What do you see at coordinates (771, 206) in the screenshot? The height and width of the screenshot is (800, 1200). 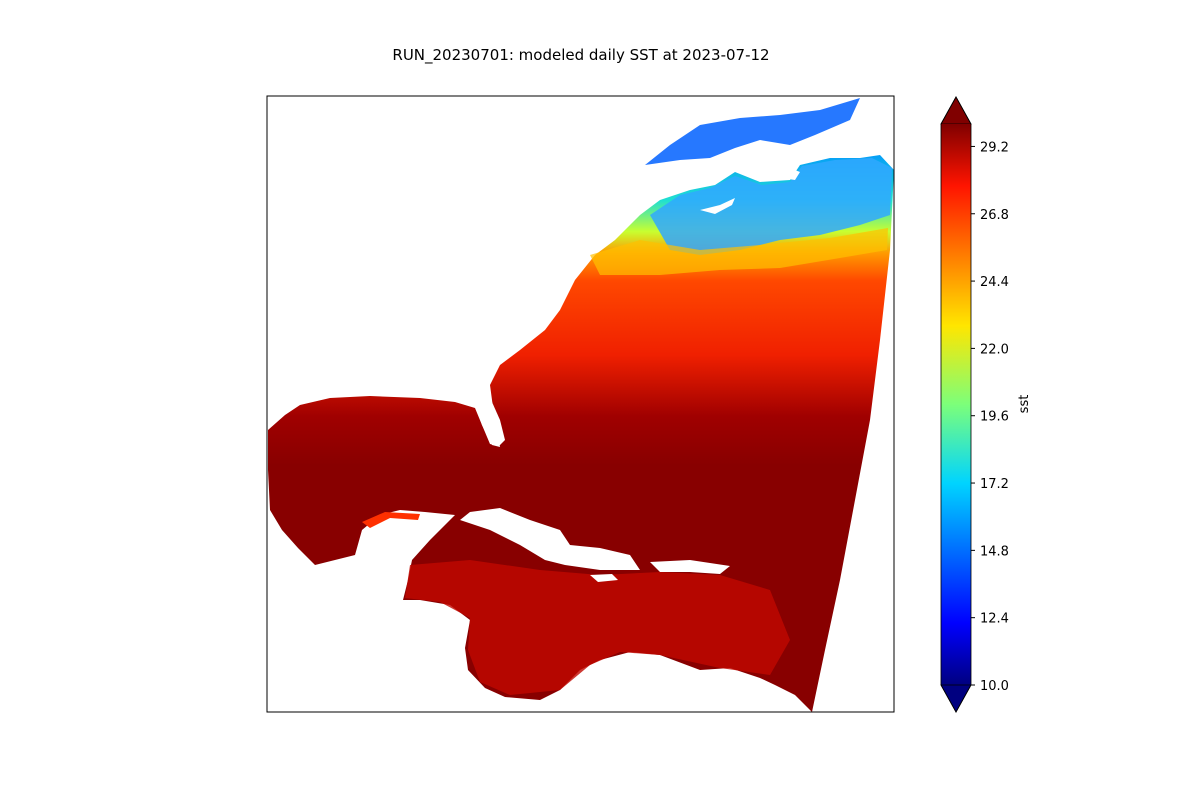 I see `cold-water-region` at bounding box center [771, 206].